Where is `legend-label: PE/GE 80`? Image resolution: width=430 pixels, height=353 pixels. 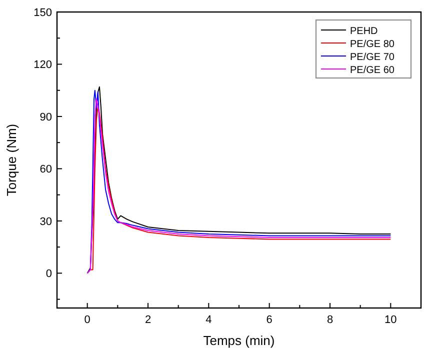 legend-label: PE/GE 80 is located at coordinates (372, 44).